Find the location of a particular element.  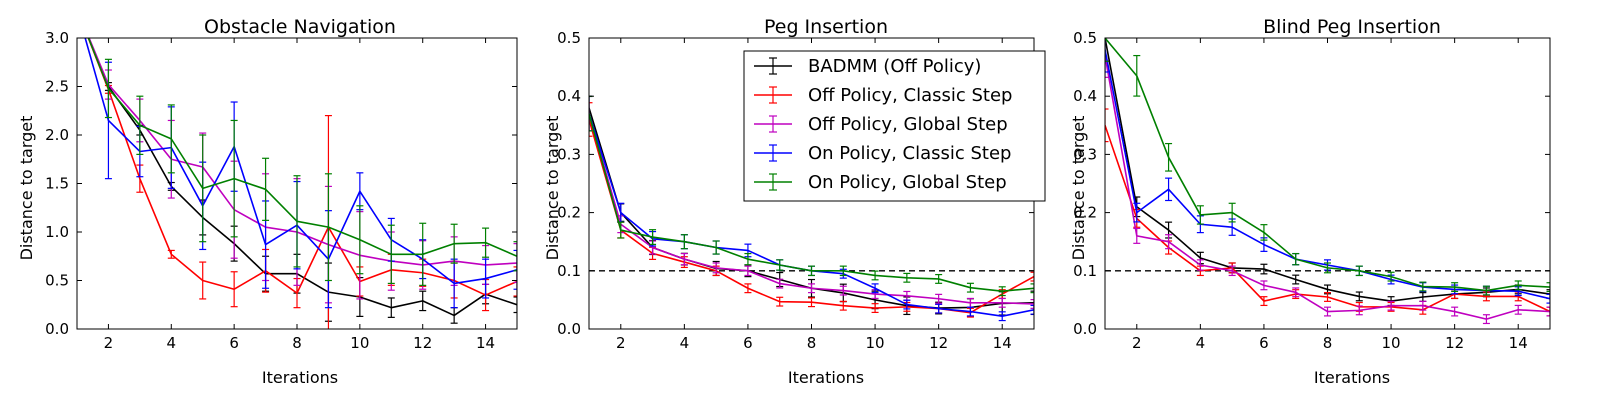

legend-entry-off-classic: Off Policy, Classic Step is located at coordinates (883, 95).